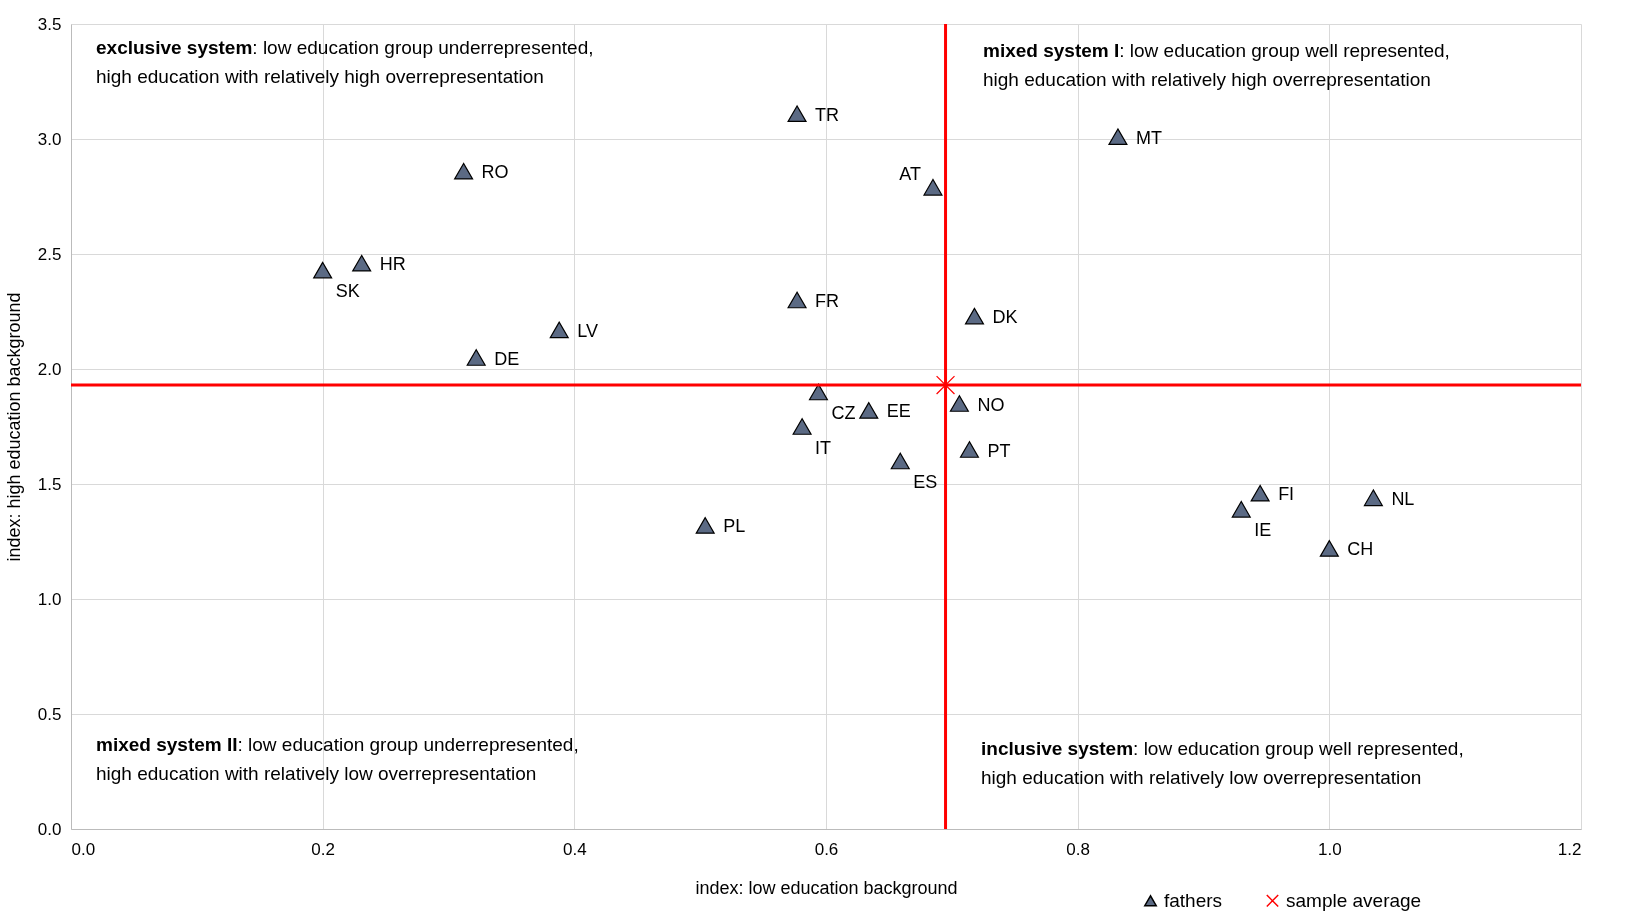  What do you see at coordinates (991, 404) in the screenshot?
I see `annotation: NO` at bounding box center [991, 404].